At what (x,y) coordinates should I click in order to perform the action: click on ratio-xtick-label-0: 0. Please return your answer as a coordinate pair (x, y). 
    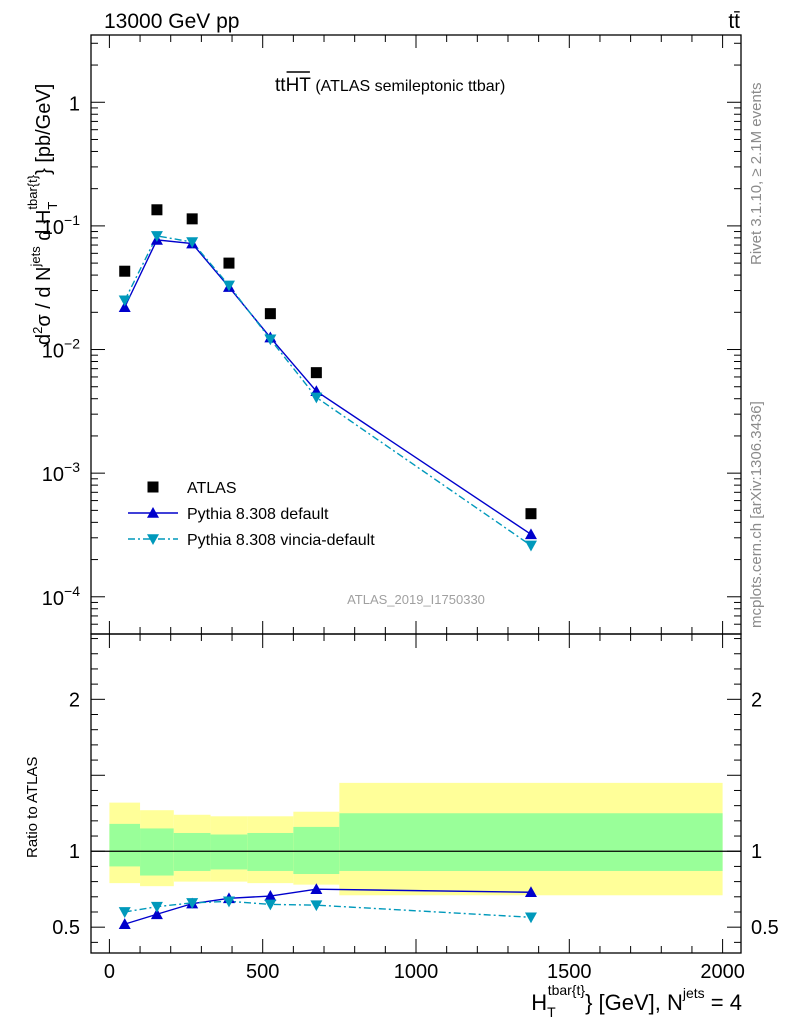
    Looking at the image, I should click on (109, 972).